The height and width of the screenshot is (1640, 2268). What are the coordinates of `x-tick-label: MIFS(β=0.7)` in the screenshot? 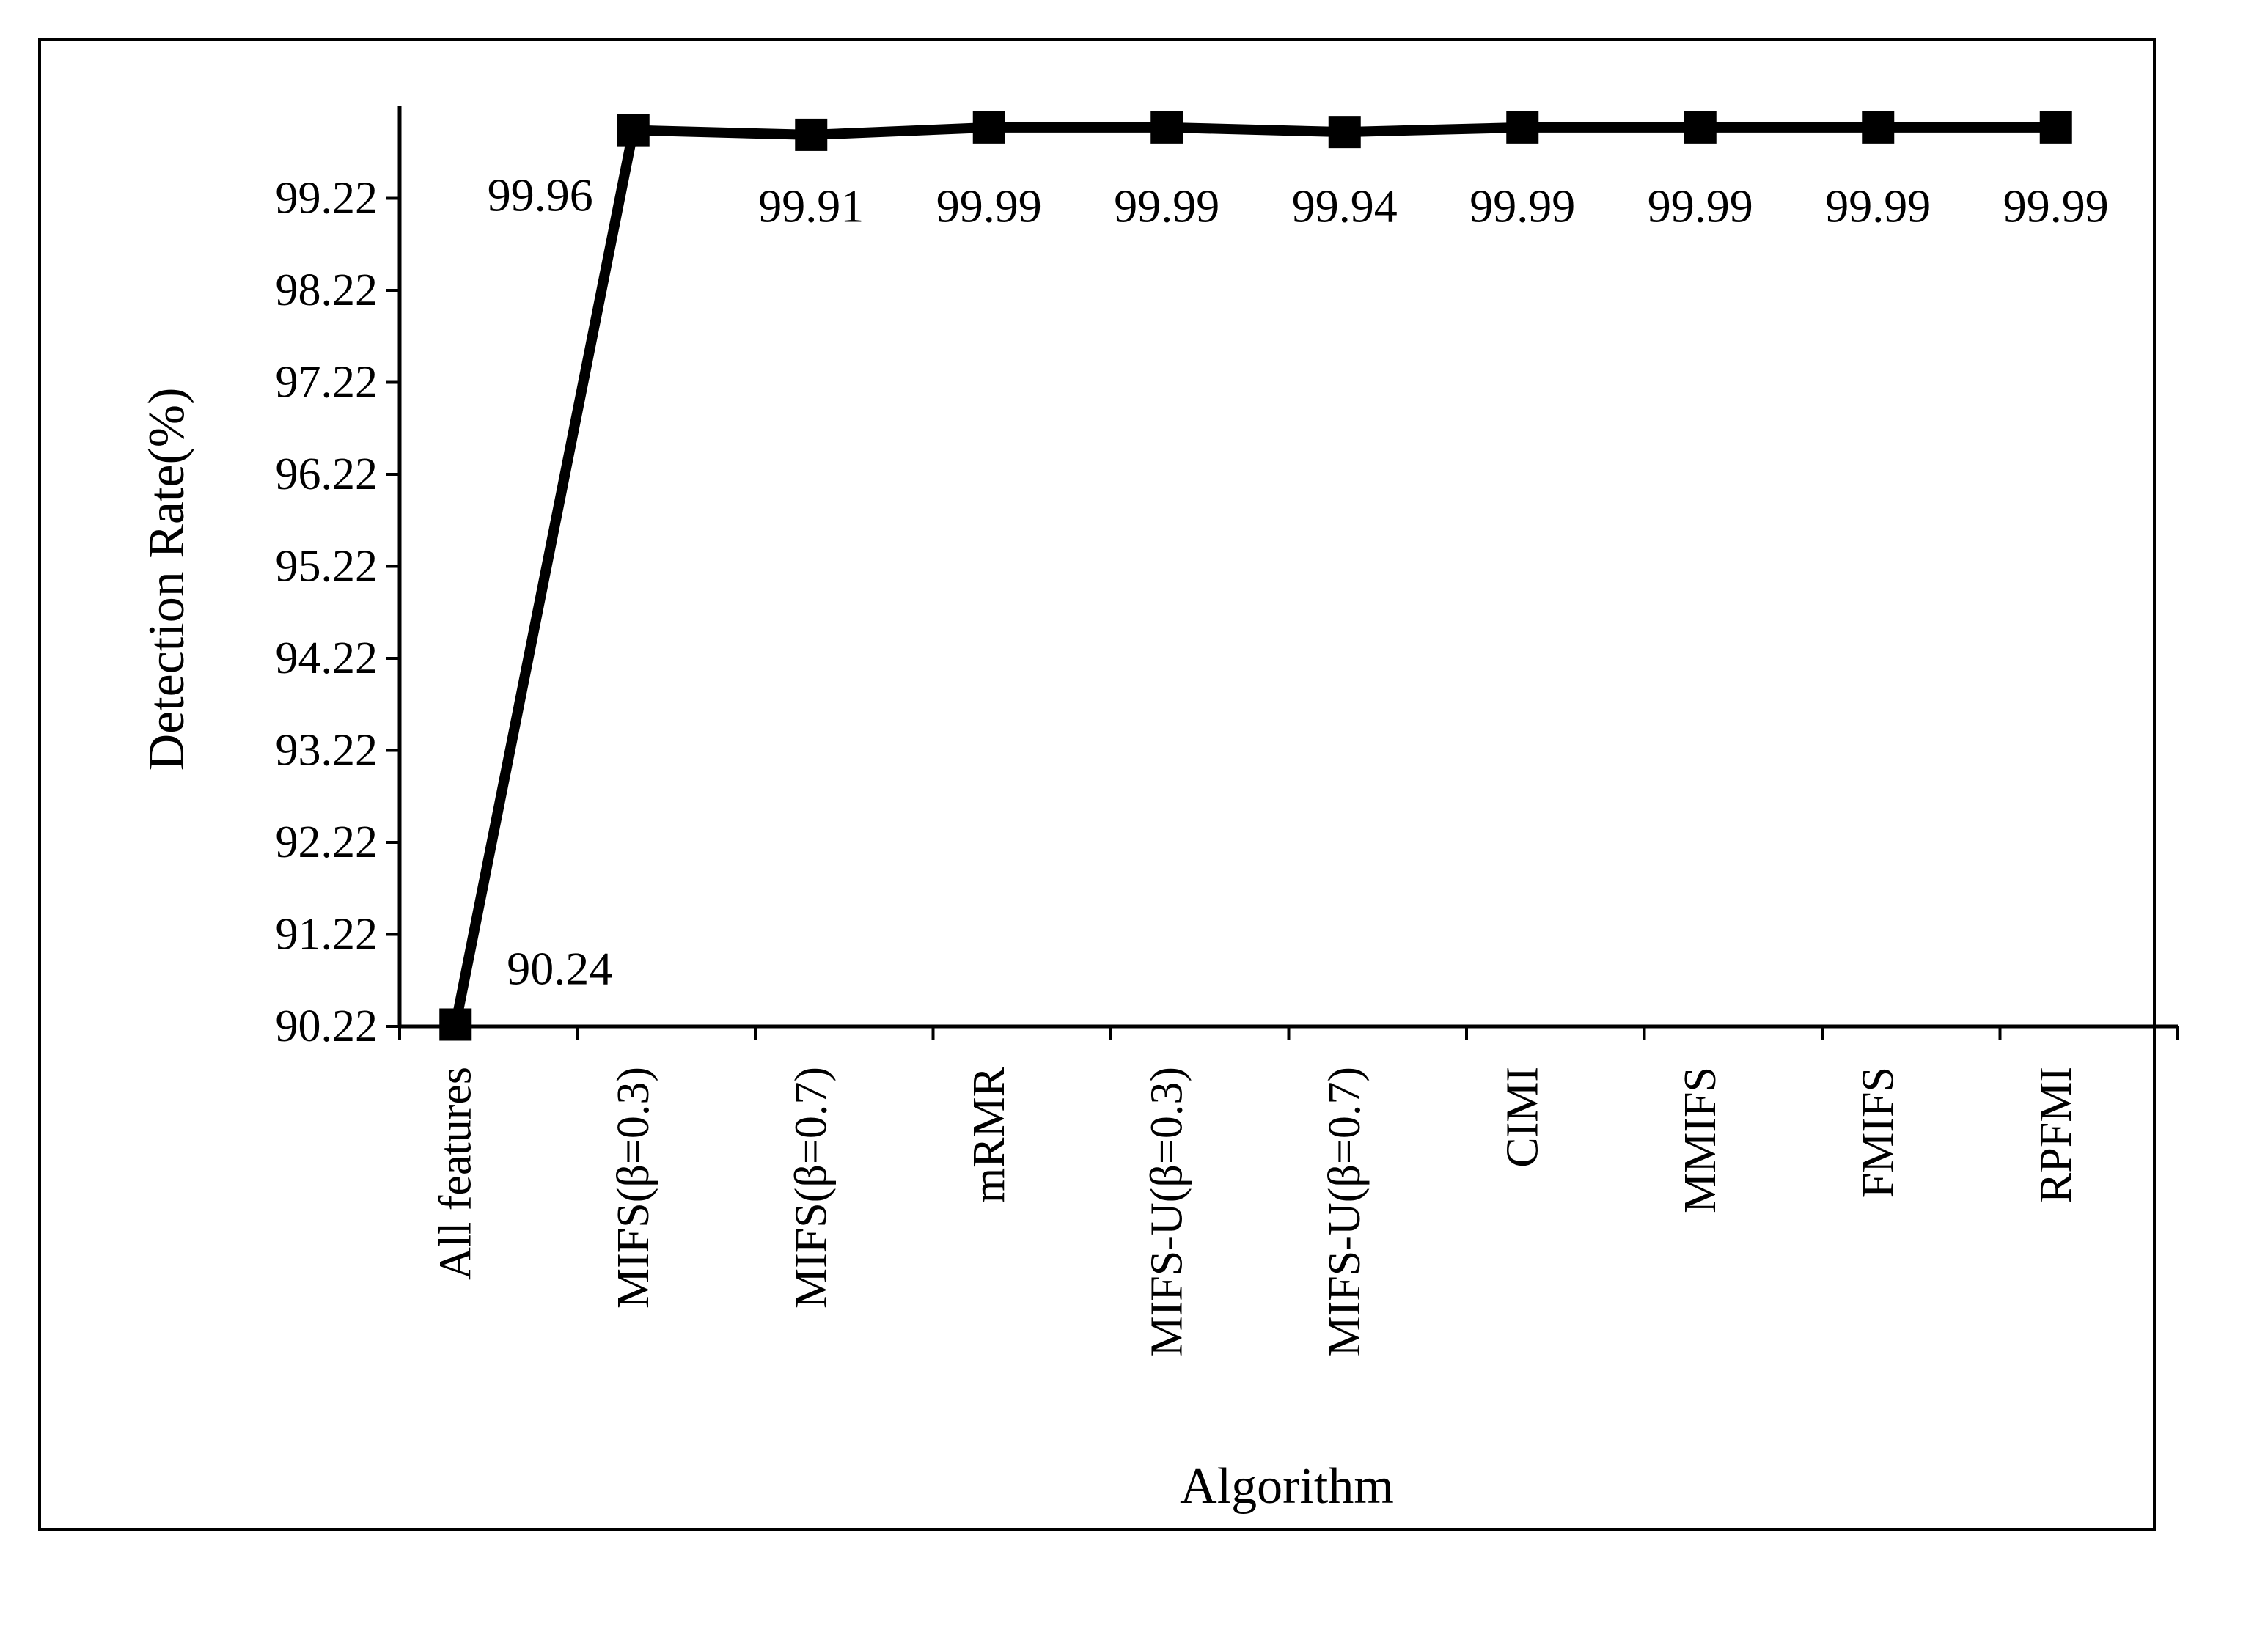 It's located at (811, 1188).